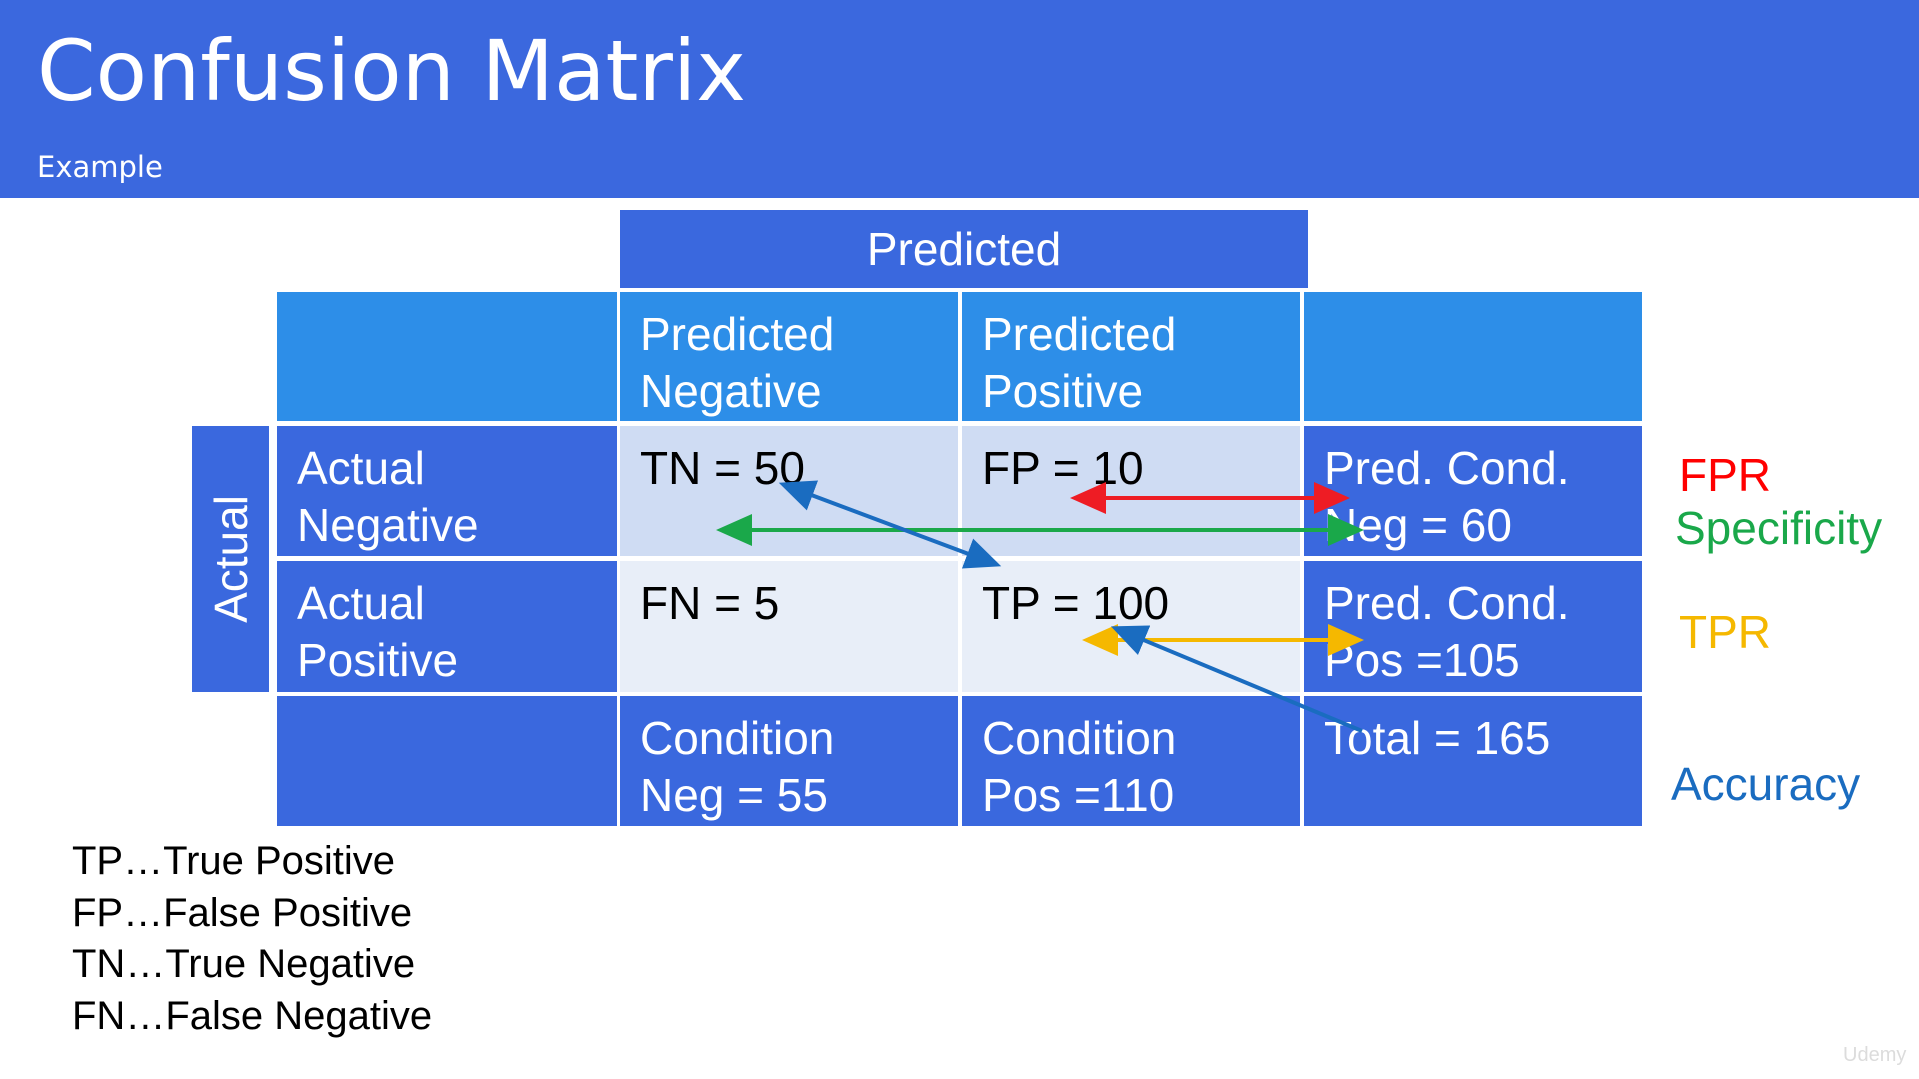 The width and height of the screenshot is (1919, 1079). I want to click on cell-true-negative: TN = 50, so click(789, 491).